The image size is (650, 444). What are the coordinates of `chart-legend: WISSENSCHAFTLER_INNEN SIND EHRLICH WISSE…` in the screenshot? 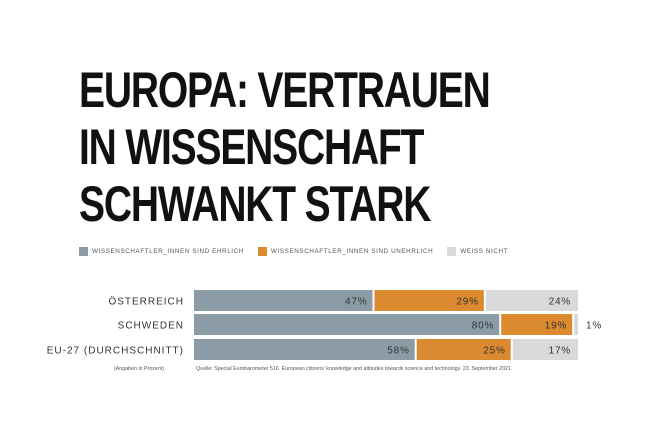 It's located at (293, 251).